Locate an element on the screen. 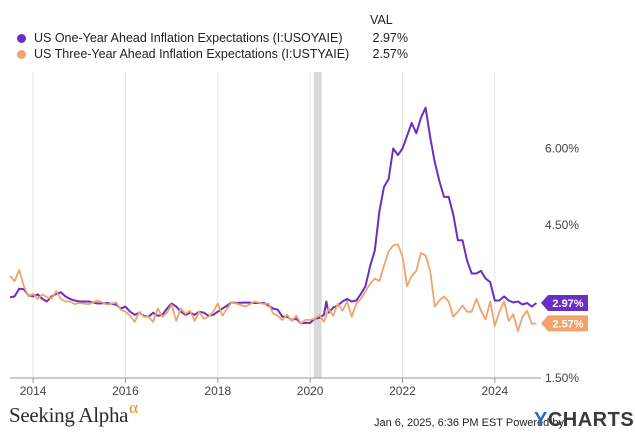 The image size is (635, 439). end-badges: 2.97% 2.57% is located at coordinates (564, 313).